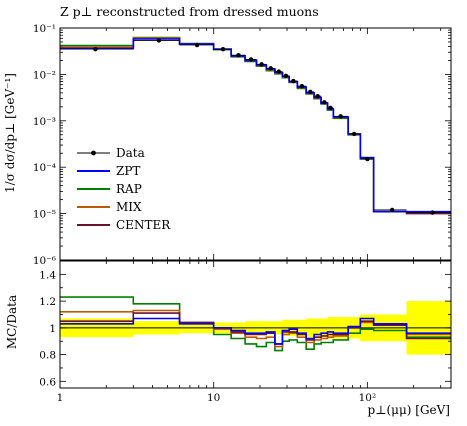  I want to click on legend-swatch-data-marker, so click(93, 153).